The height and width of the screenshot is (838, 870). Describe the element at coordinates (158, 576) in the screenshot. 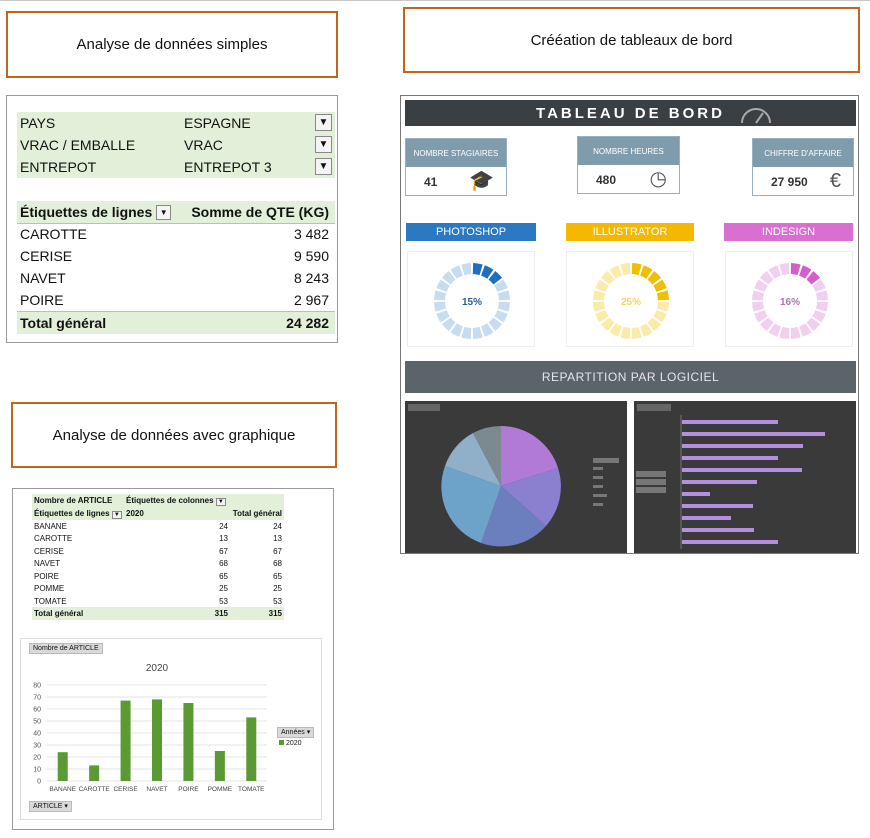

I see `table-row: POIRE 65 65` at that location.